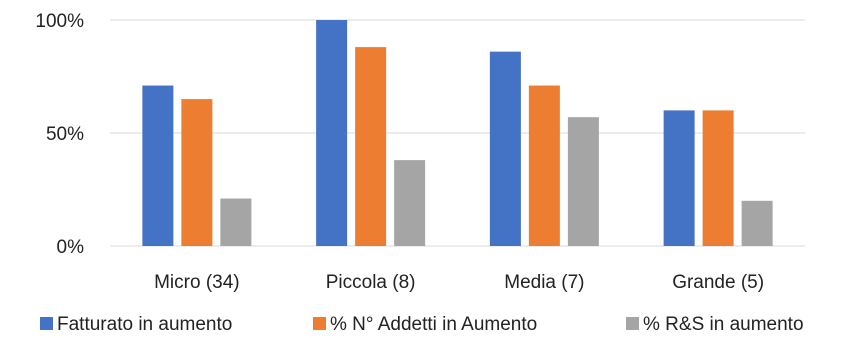  What do you see at coordinates (718, 282) in the screenshot?
I see `category-label: Grande (5)` at bounding box center [718, 282].